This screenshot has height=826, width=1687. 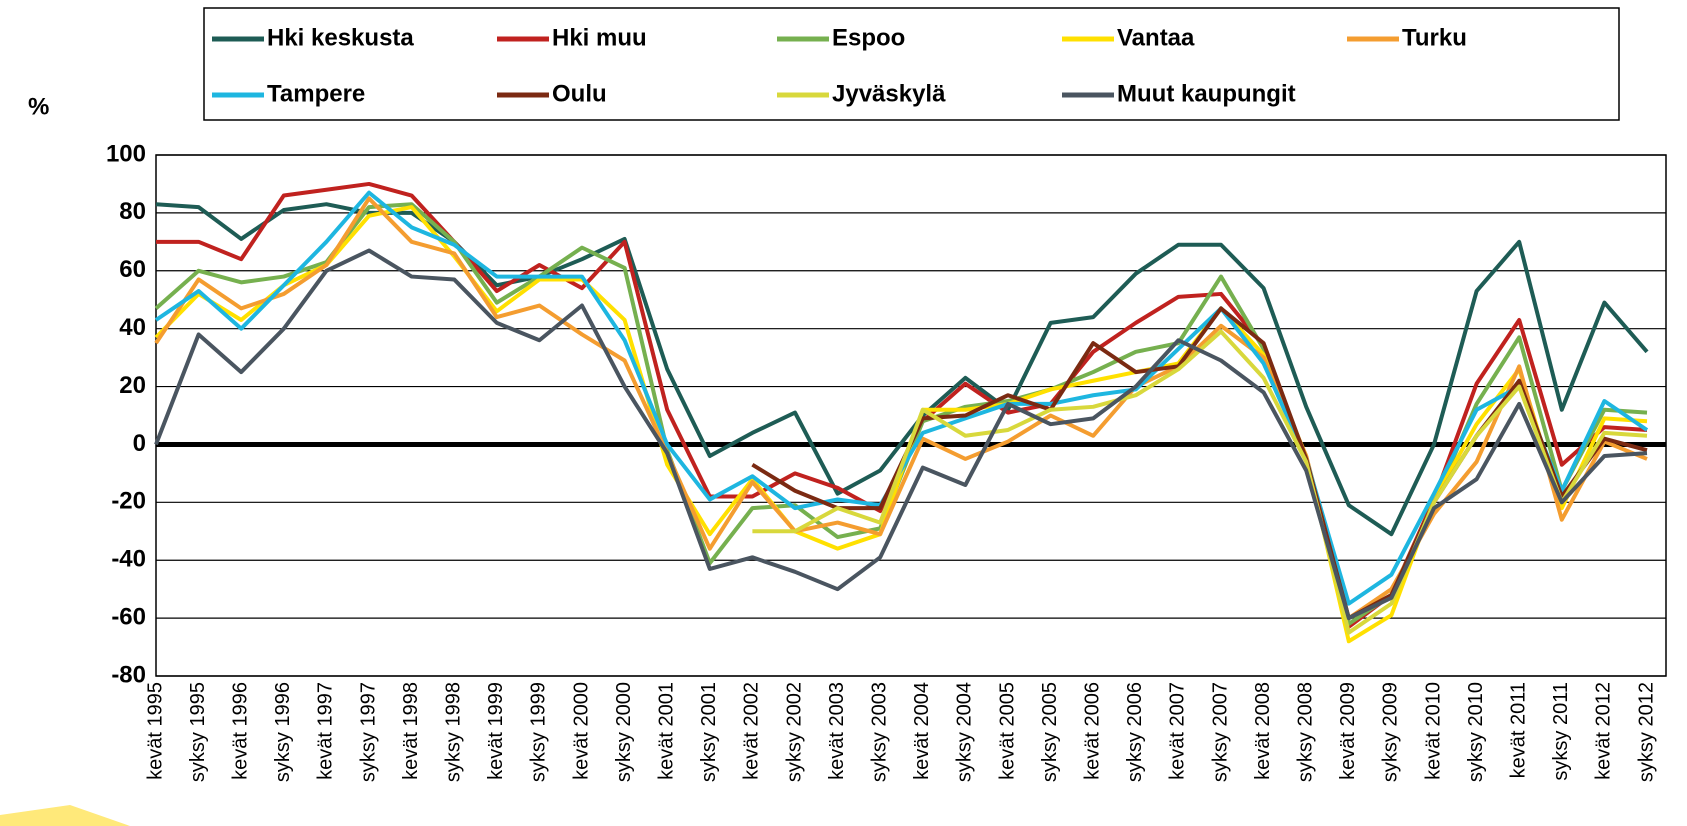 I want to click on x-tick-label: kevät 2009, so click(x=1348, y=731).